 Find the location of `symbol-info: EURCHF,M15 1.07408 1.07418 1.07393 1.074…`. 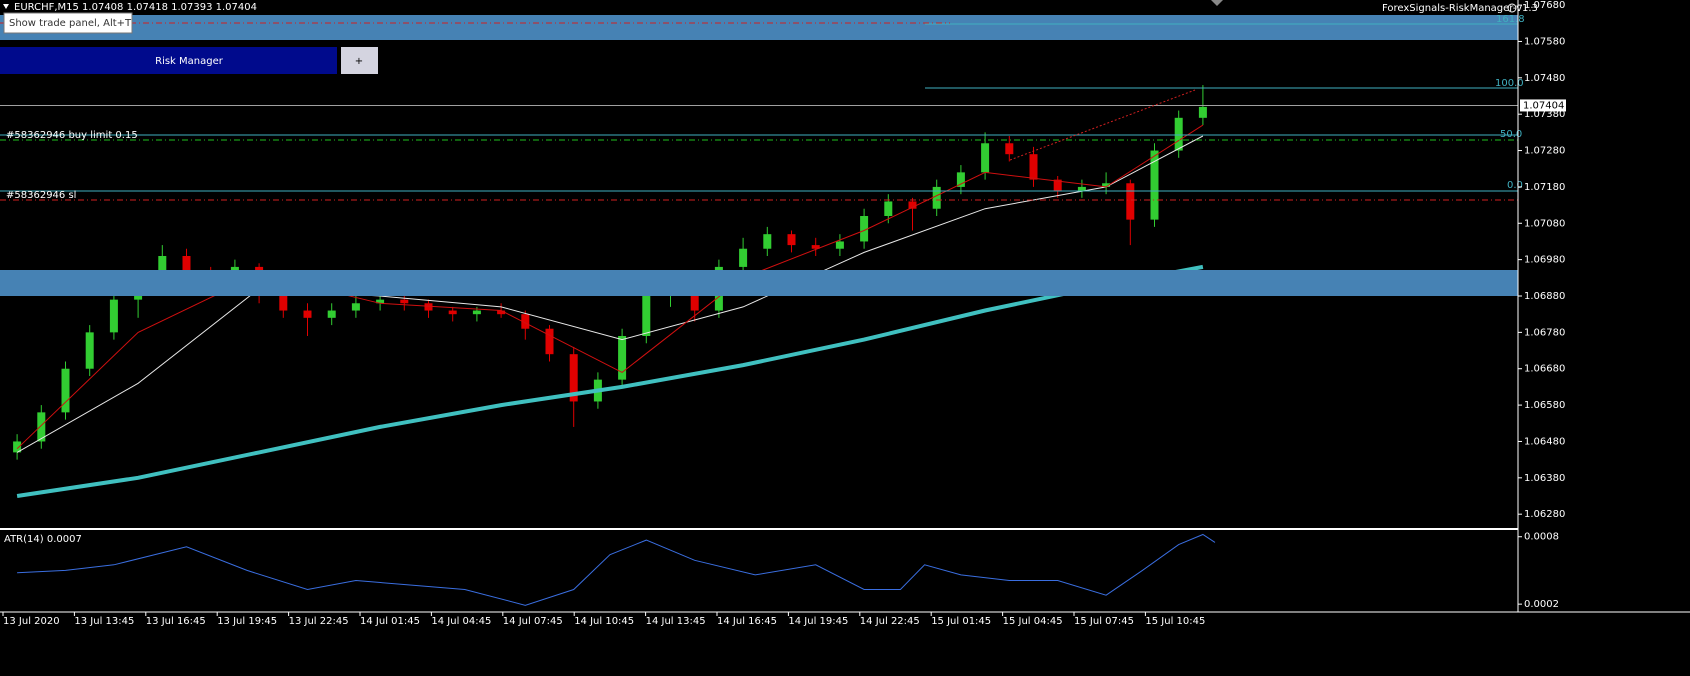

symbol-info: EURCHF,M15 1.07408 1.07418 1.07393 1.074… is located at coordinates (135, 7).